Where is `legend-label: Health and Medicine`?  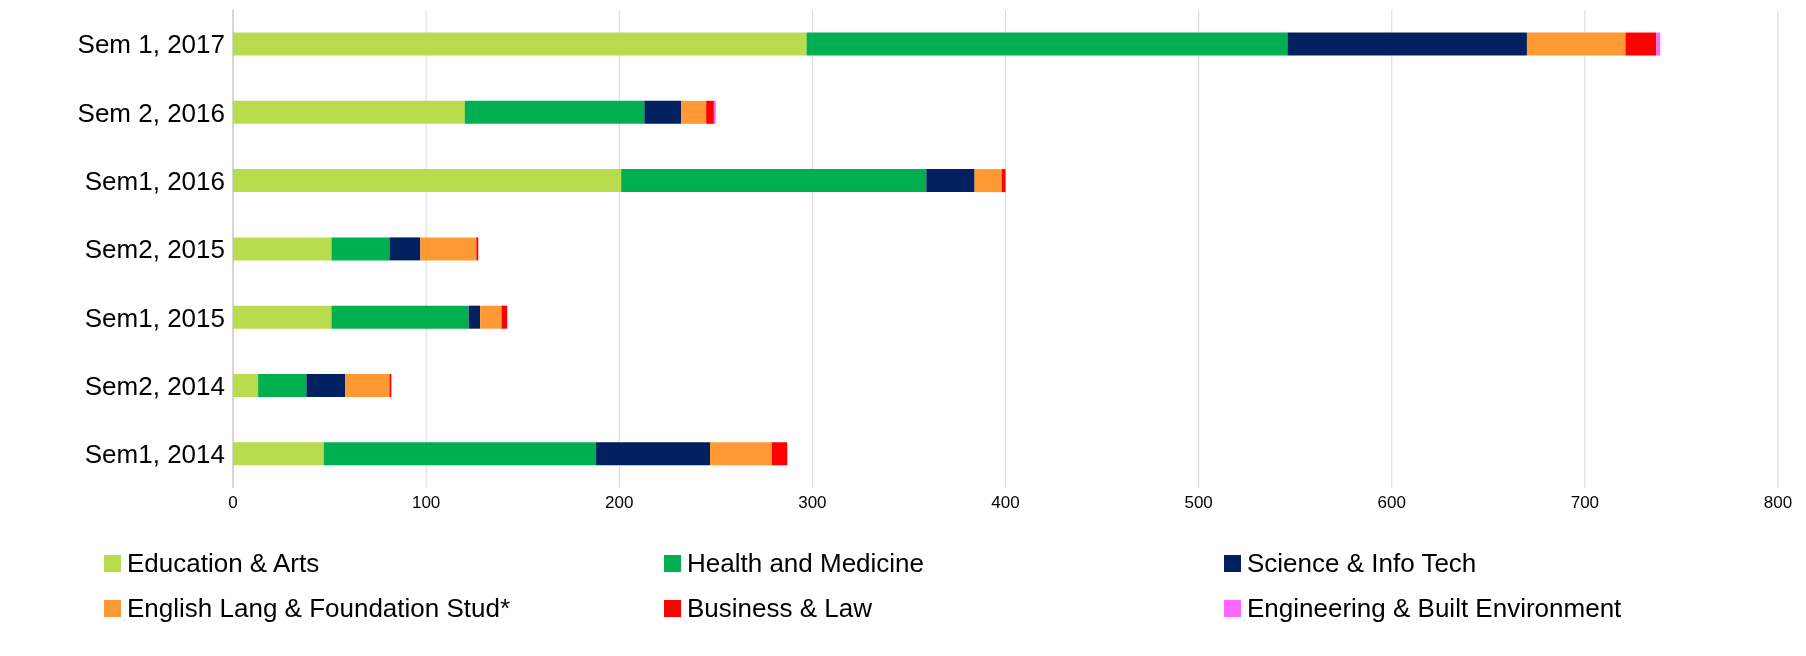
legend-label: Health and Medicine is located at coordinates (806, 563).